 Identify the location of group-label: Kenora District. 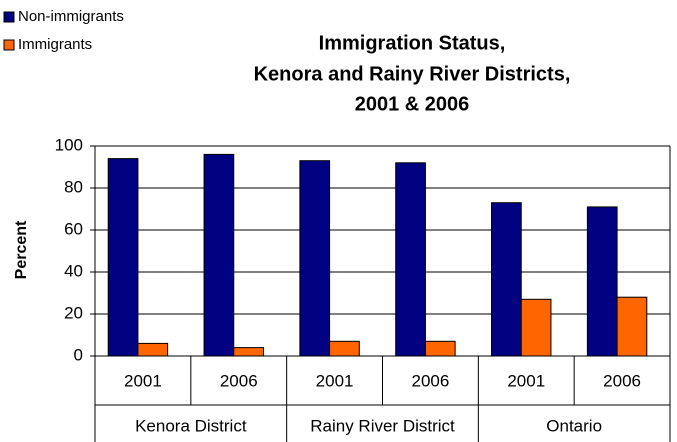
(191, 425).